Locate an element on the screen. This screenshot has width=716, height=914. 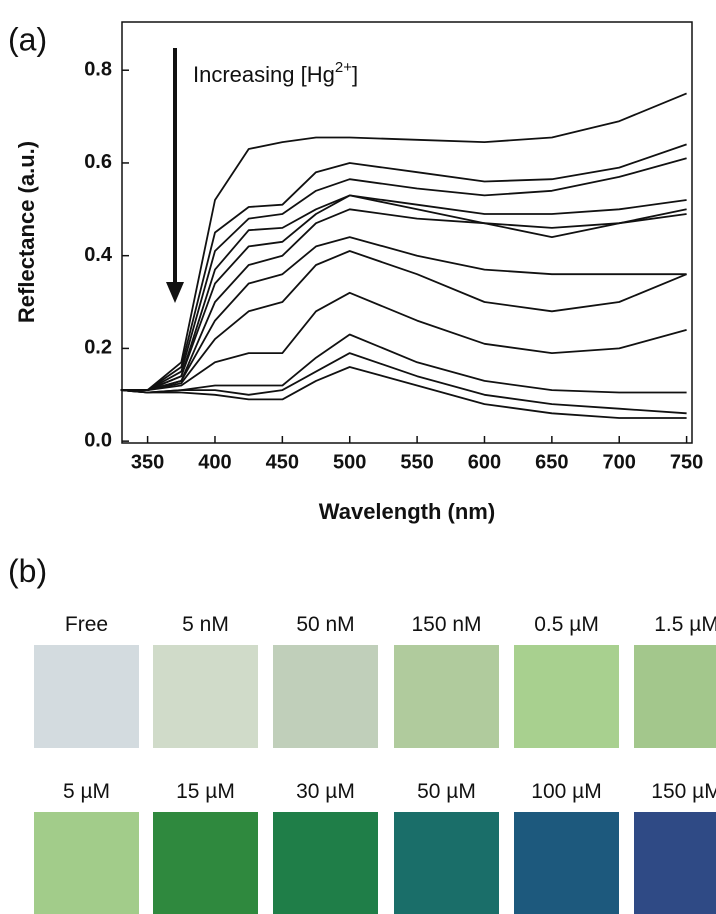
annotation-end: ] is located at coordinates (355, 74).